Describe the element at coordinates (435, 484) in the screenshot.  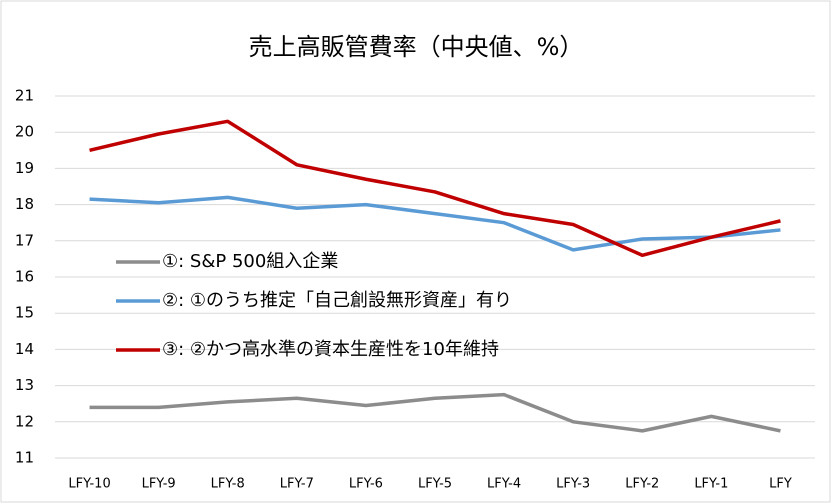
I see `x-tick-label: LFY-5` at that location.